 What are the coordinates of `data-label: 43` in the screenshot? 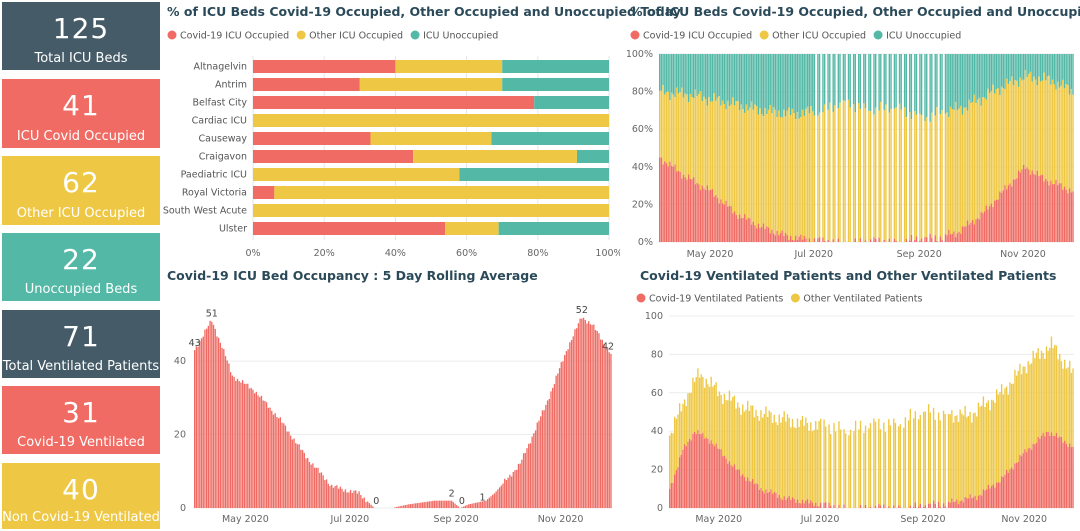 It's located at (195, 343).